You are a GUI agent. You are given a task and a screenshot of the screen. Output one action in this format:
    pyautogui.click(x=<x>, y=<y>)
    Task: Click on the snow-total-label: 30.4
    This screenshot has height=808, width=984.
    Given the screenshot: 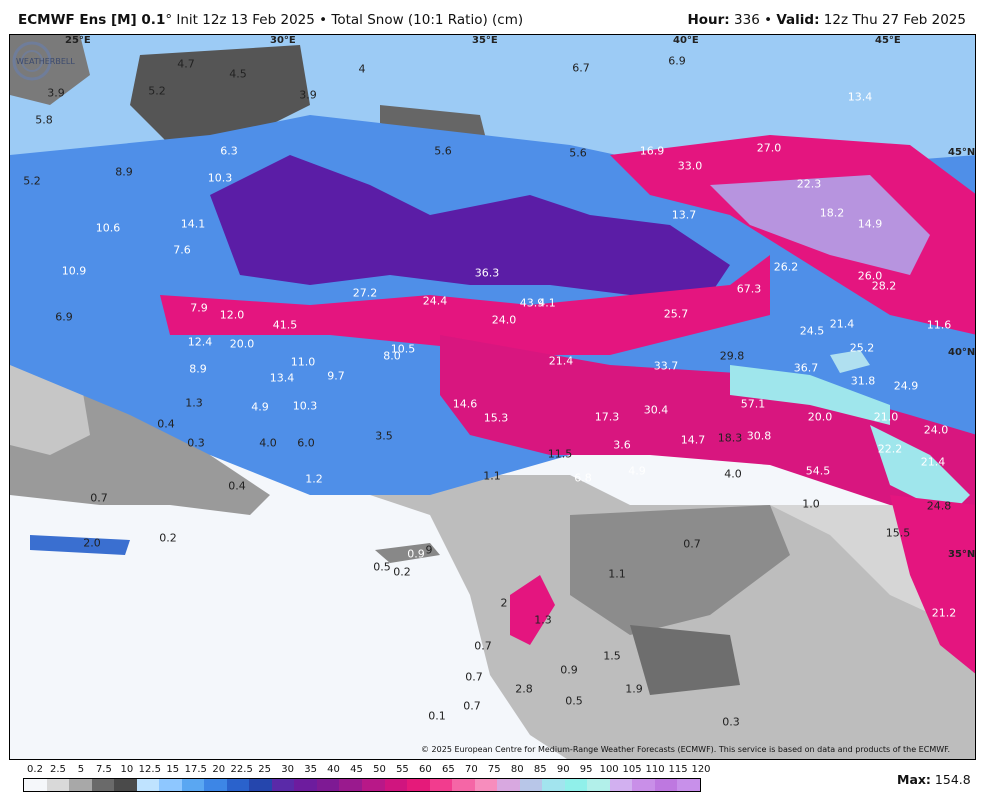 What is the action you would take?
    pyautogui.click(x=656, y=410)
    